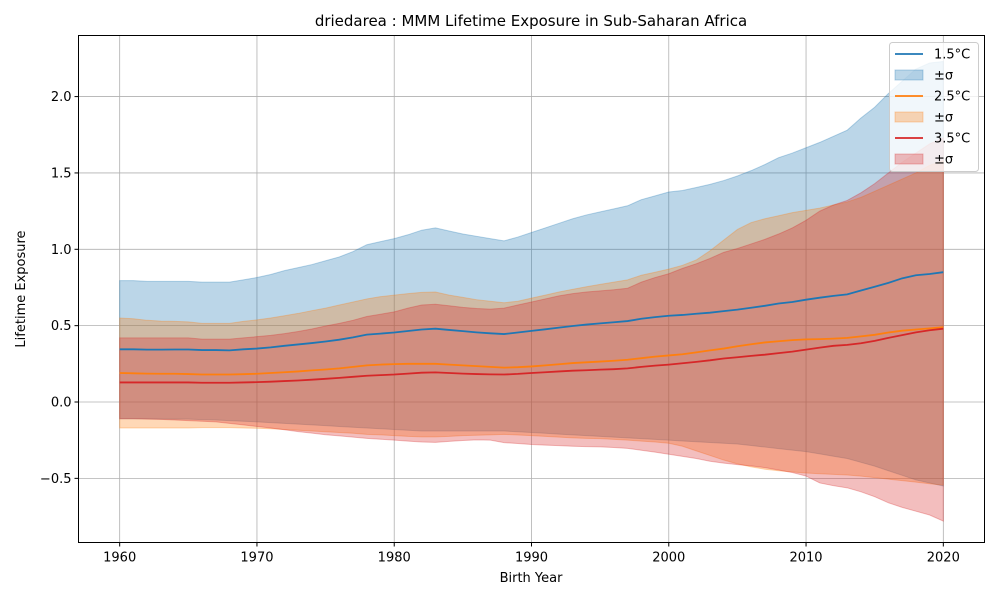  Describe the element at coordinates (256, 558) in the screenshot. I see `x-tick-label: 1970` at that location.